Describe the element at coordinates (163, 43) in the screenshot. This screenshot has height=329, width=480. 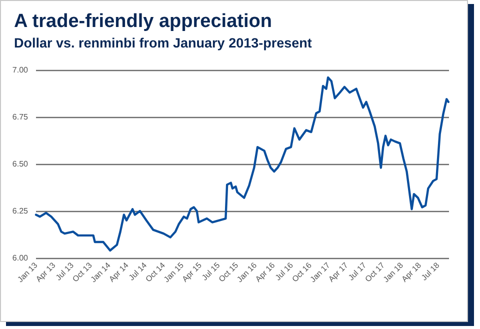
I see `chart-subtitle: Dollar vs. renminbi from January 2013-present` at that location.